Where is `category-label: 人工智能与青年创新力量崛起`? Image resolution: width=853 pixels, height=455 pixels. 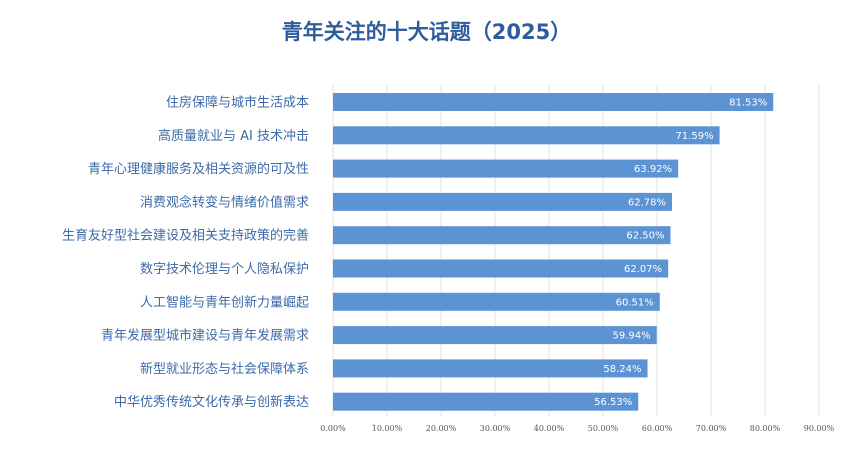 category-label: 人工智能与青年创新力量崛起 is located at coordinates (224, 302).